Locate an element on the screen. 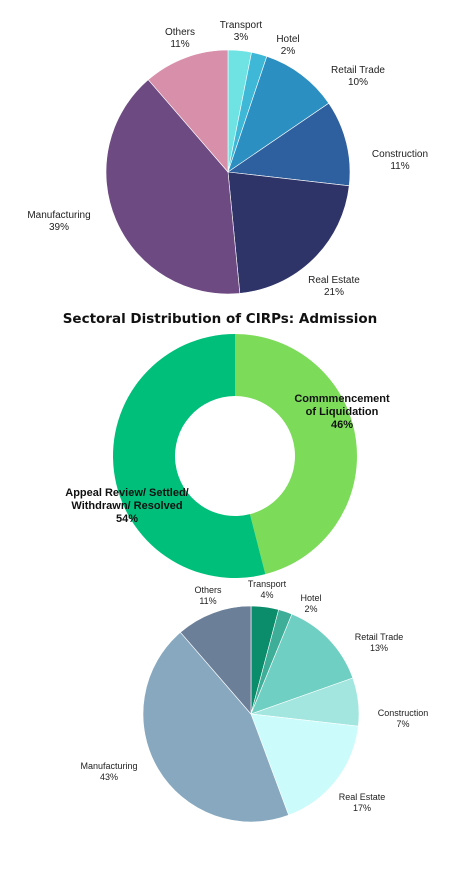 The height and width of the screenshot is (884, 456). label-retail-trade: Retail Trade 13% is located at coordinates (379, 642).